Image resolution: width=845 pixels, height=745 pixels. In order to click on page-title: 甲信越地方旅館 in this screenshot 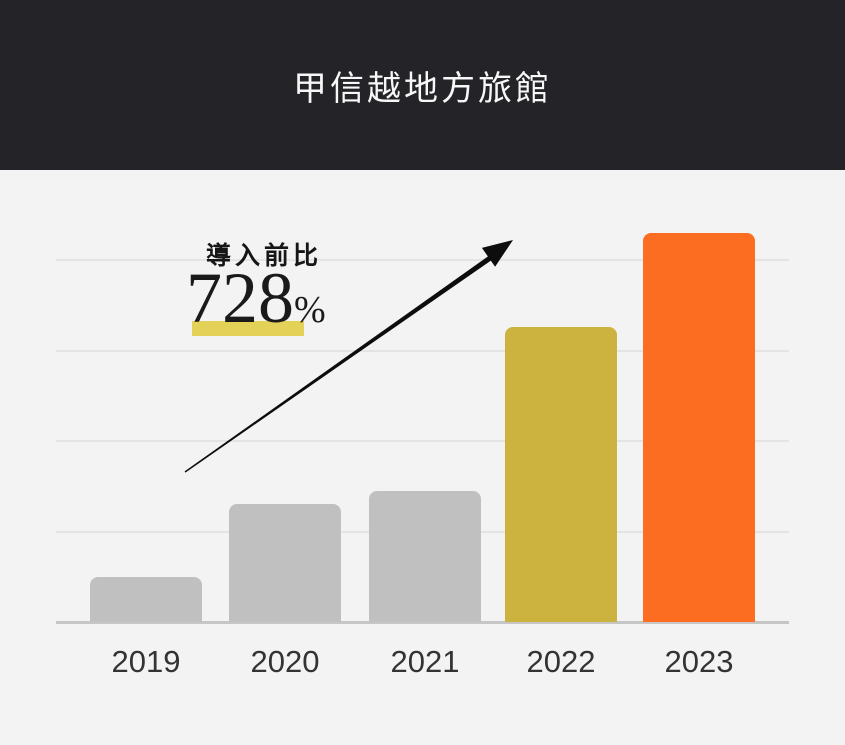, I will do `click(422, 89)`.